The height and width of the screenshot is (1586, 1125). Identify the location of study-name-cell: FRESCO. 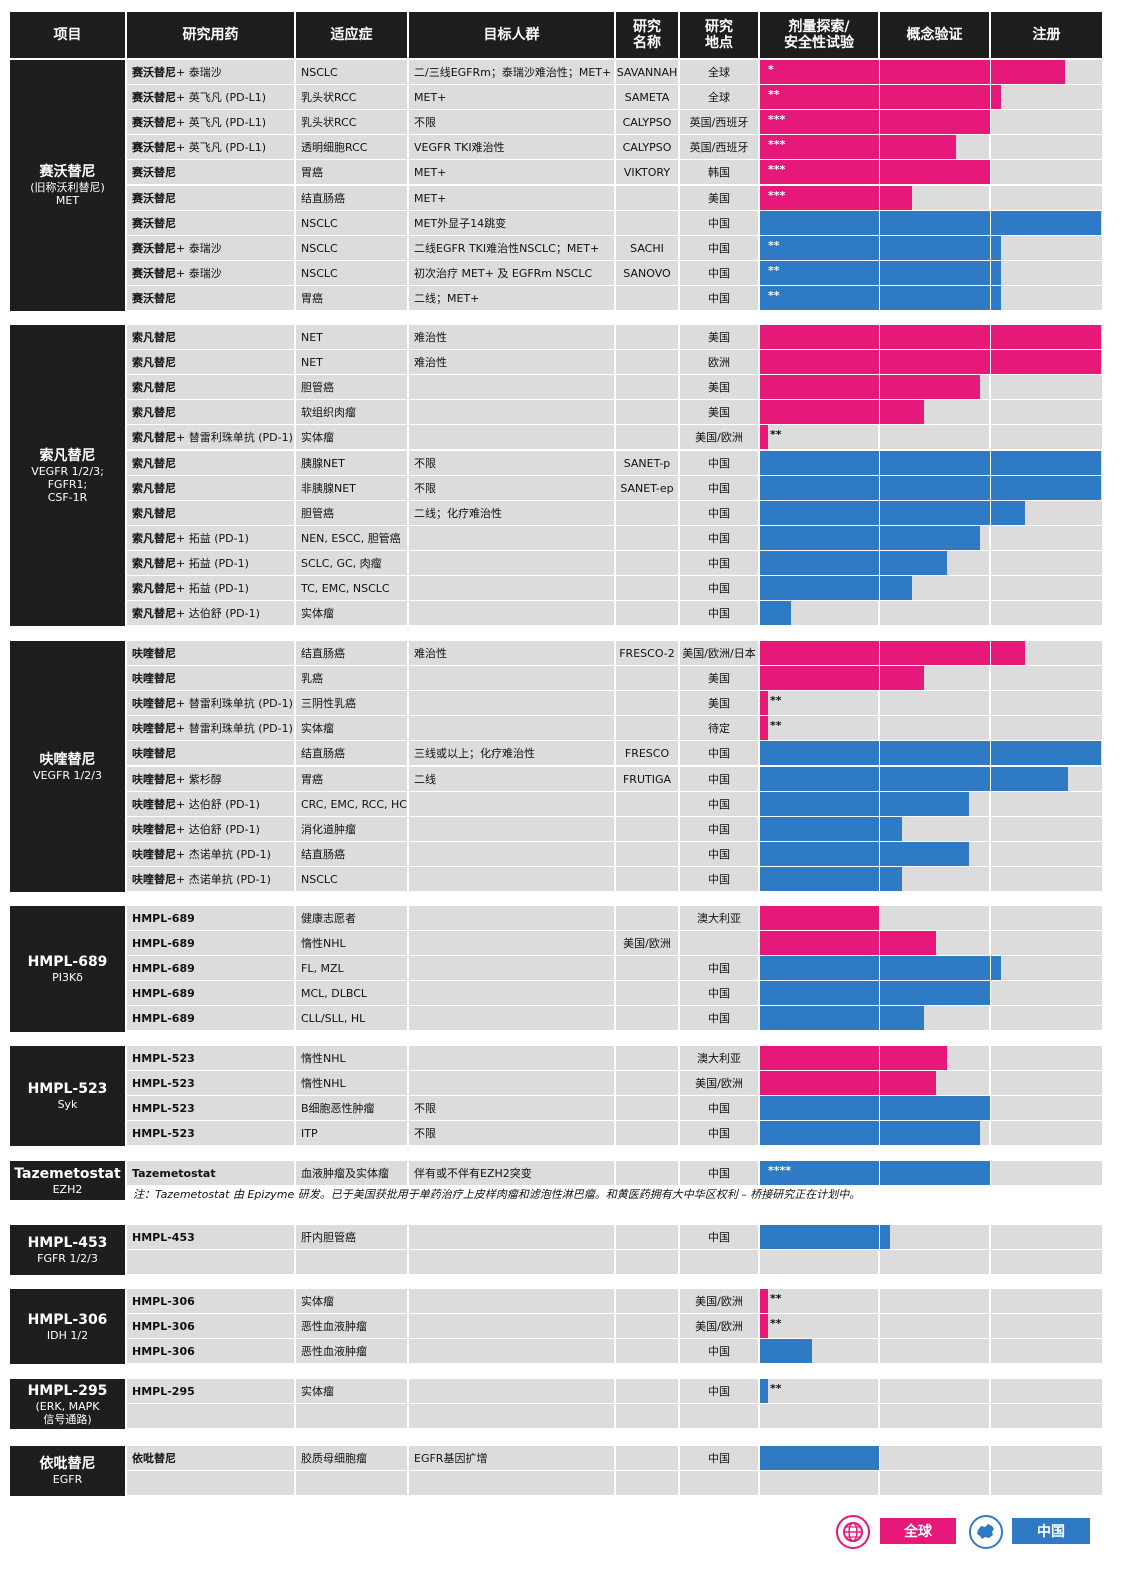
(647, 753).